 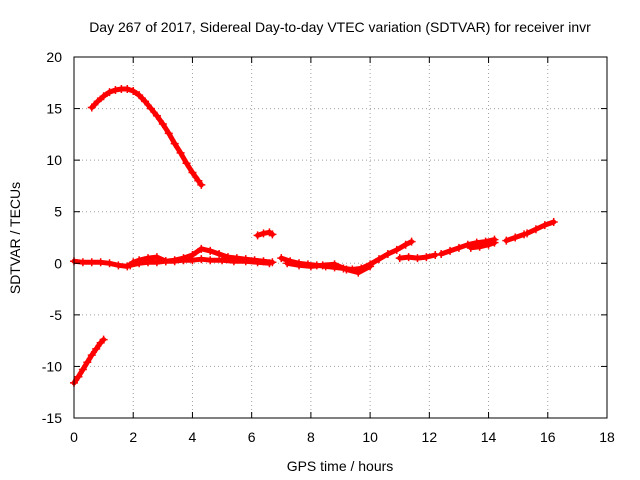 What do you see at coordinates (342, 437) in the screenshot?
I see `x-tick-labels: 0 2 4 6 8 10 12 14 16 18` at bounding box center [342, 437].